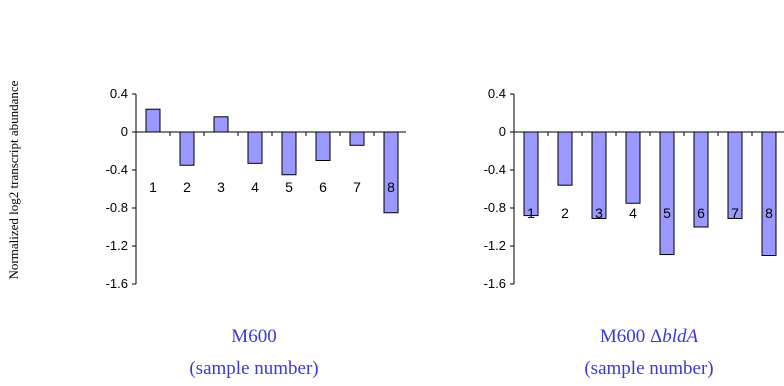  I want to click on panel-m600-bldA-title: M600 ΔbldA, so click(649, 336).